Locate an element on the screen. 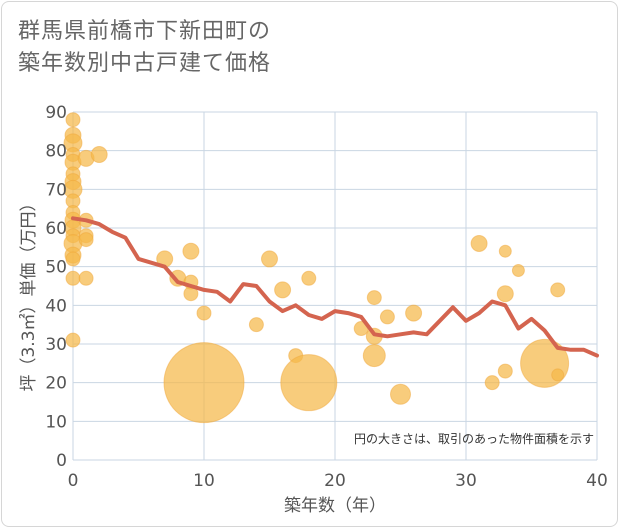 Image resolution: width=621 pixels, height=530 pixels. size-note: 円の大きさは、取引のあった物件面積を示す is located at coordinates (474, 438).